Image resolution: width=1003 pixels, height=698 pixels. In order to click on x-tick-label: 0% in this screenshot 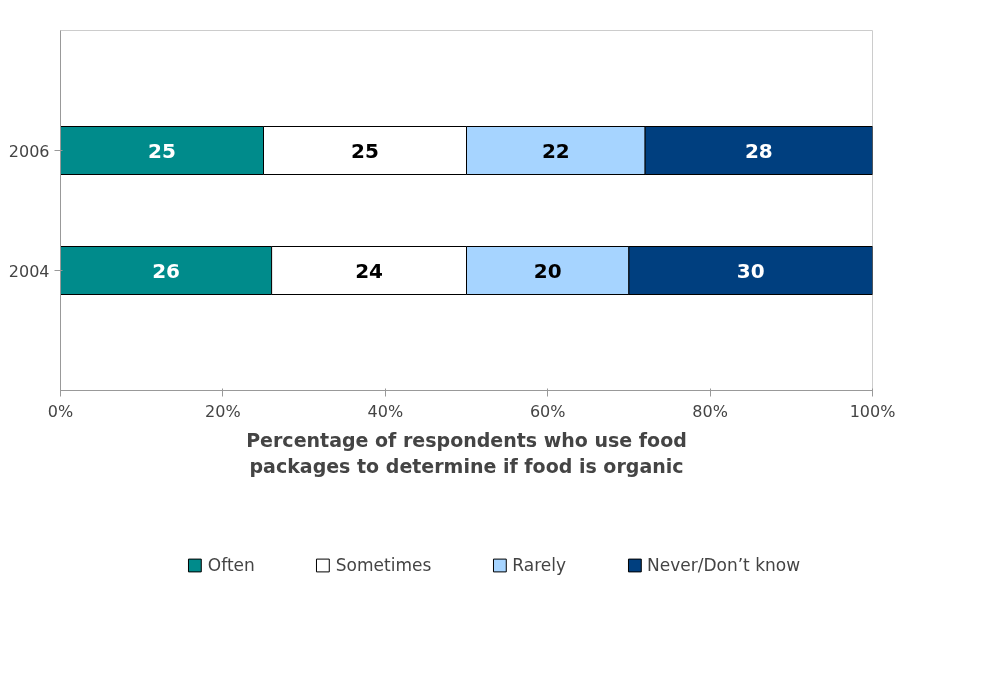, I will do `click(60, 411)`.